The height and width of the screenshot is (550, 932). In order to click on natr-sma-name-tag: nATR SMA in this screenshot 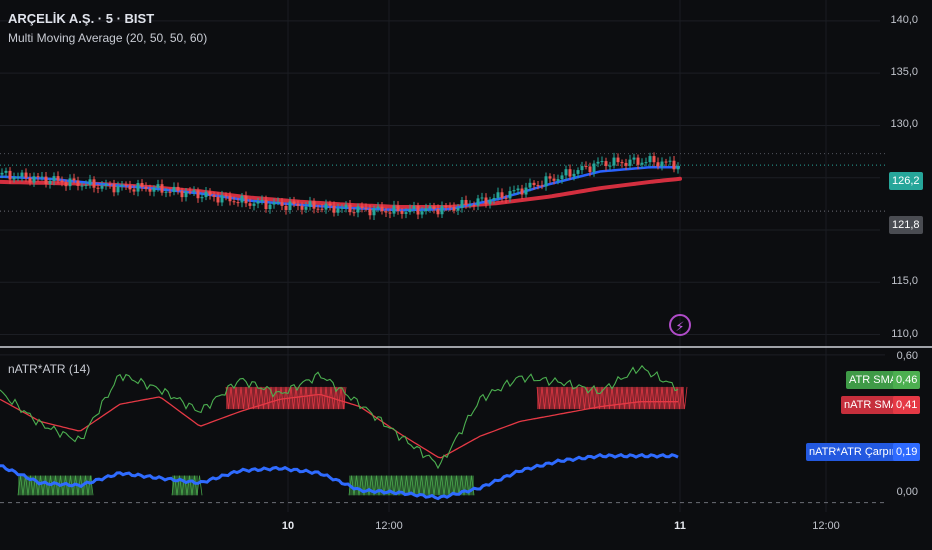, I will do `click(871, 405)`.